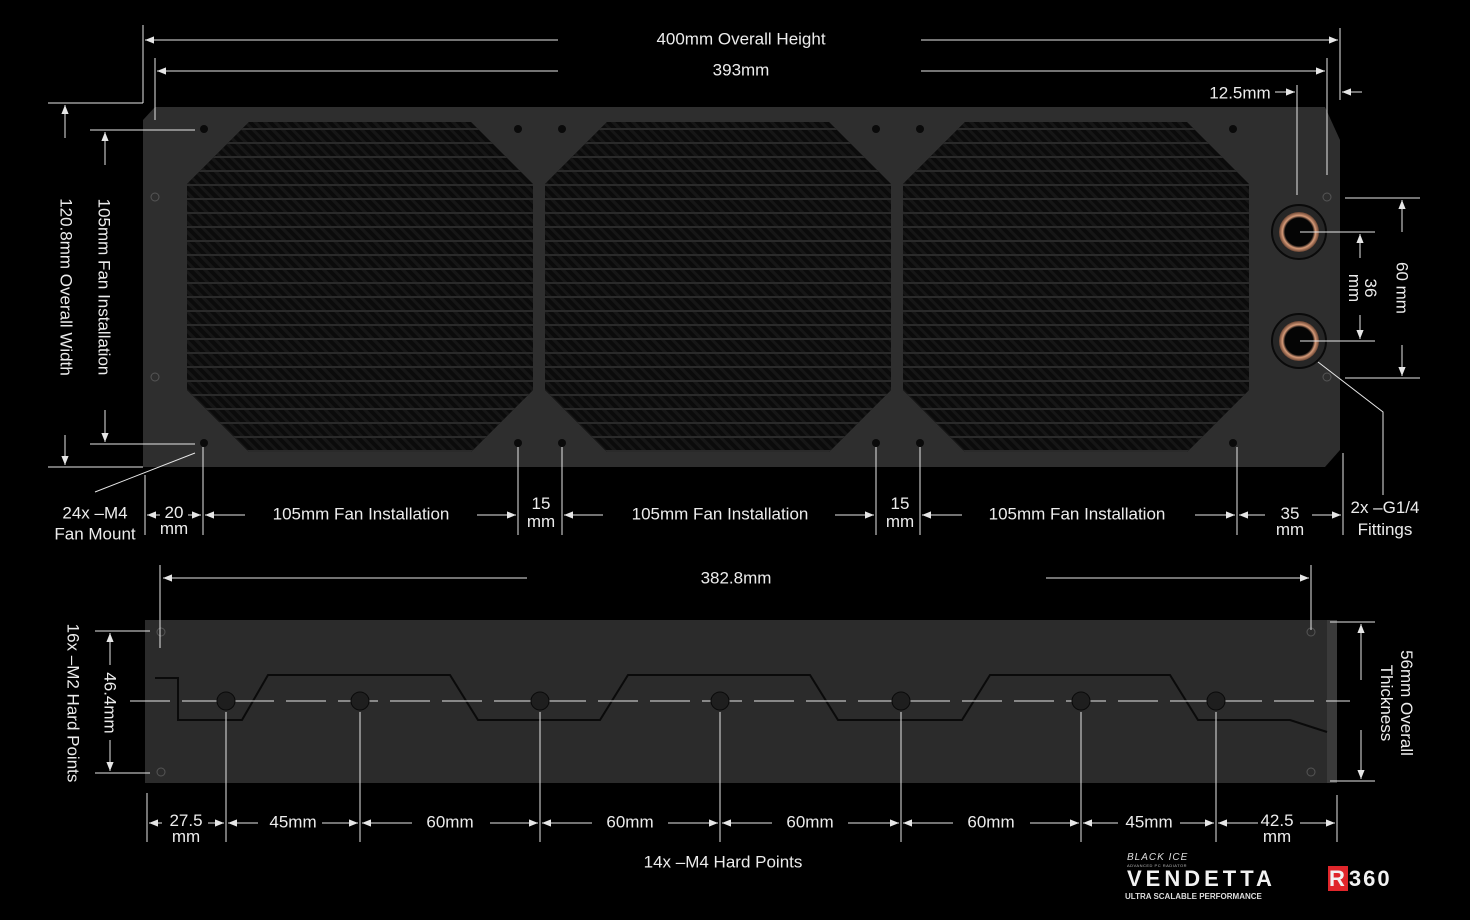  Describe the element at coordinates (450, 822) in the screenshot. I see `spacing-label-2: 60mm` at that location.